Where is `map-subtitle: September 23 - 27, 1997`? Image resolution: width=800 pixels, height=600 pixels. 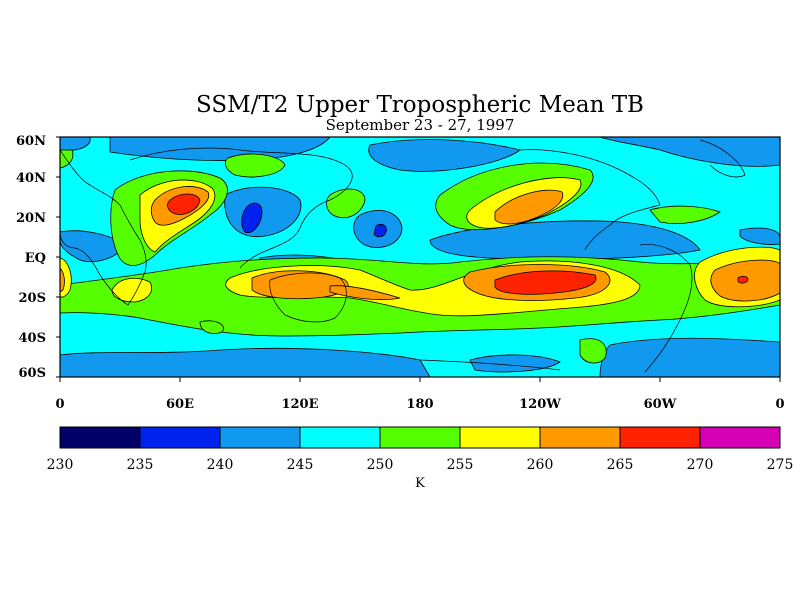 map-subtitle: September 23 - 27, 1997 is located at coordinates (420, 125).